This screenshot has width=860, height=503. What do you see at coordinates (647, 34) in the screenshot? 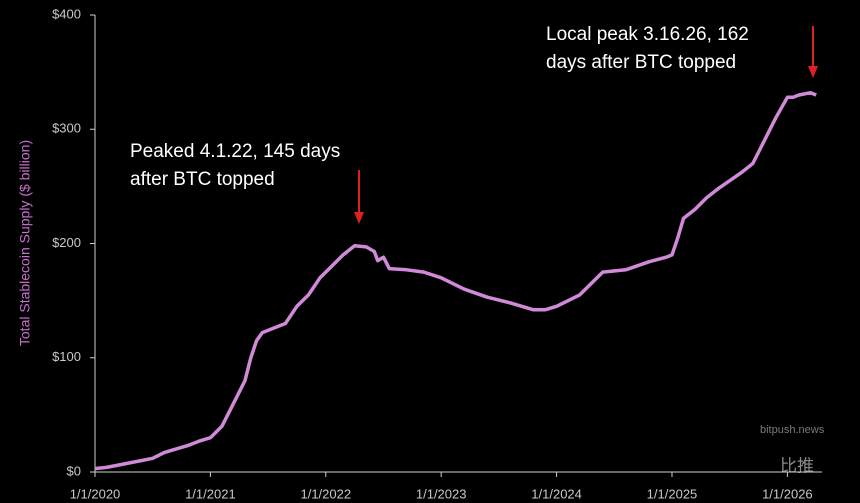
I see `annotation: Local peak 3.16.26, 162` at bounding box center [647, 34].